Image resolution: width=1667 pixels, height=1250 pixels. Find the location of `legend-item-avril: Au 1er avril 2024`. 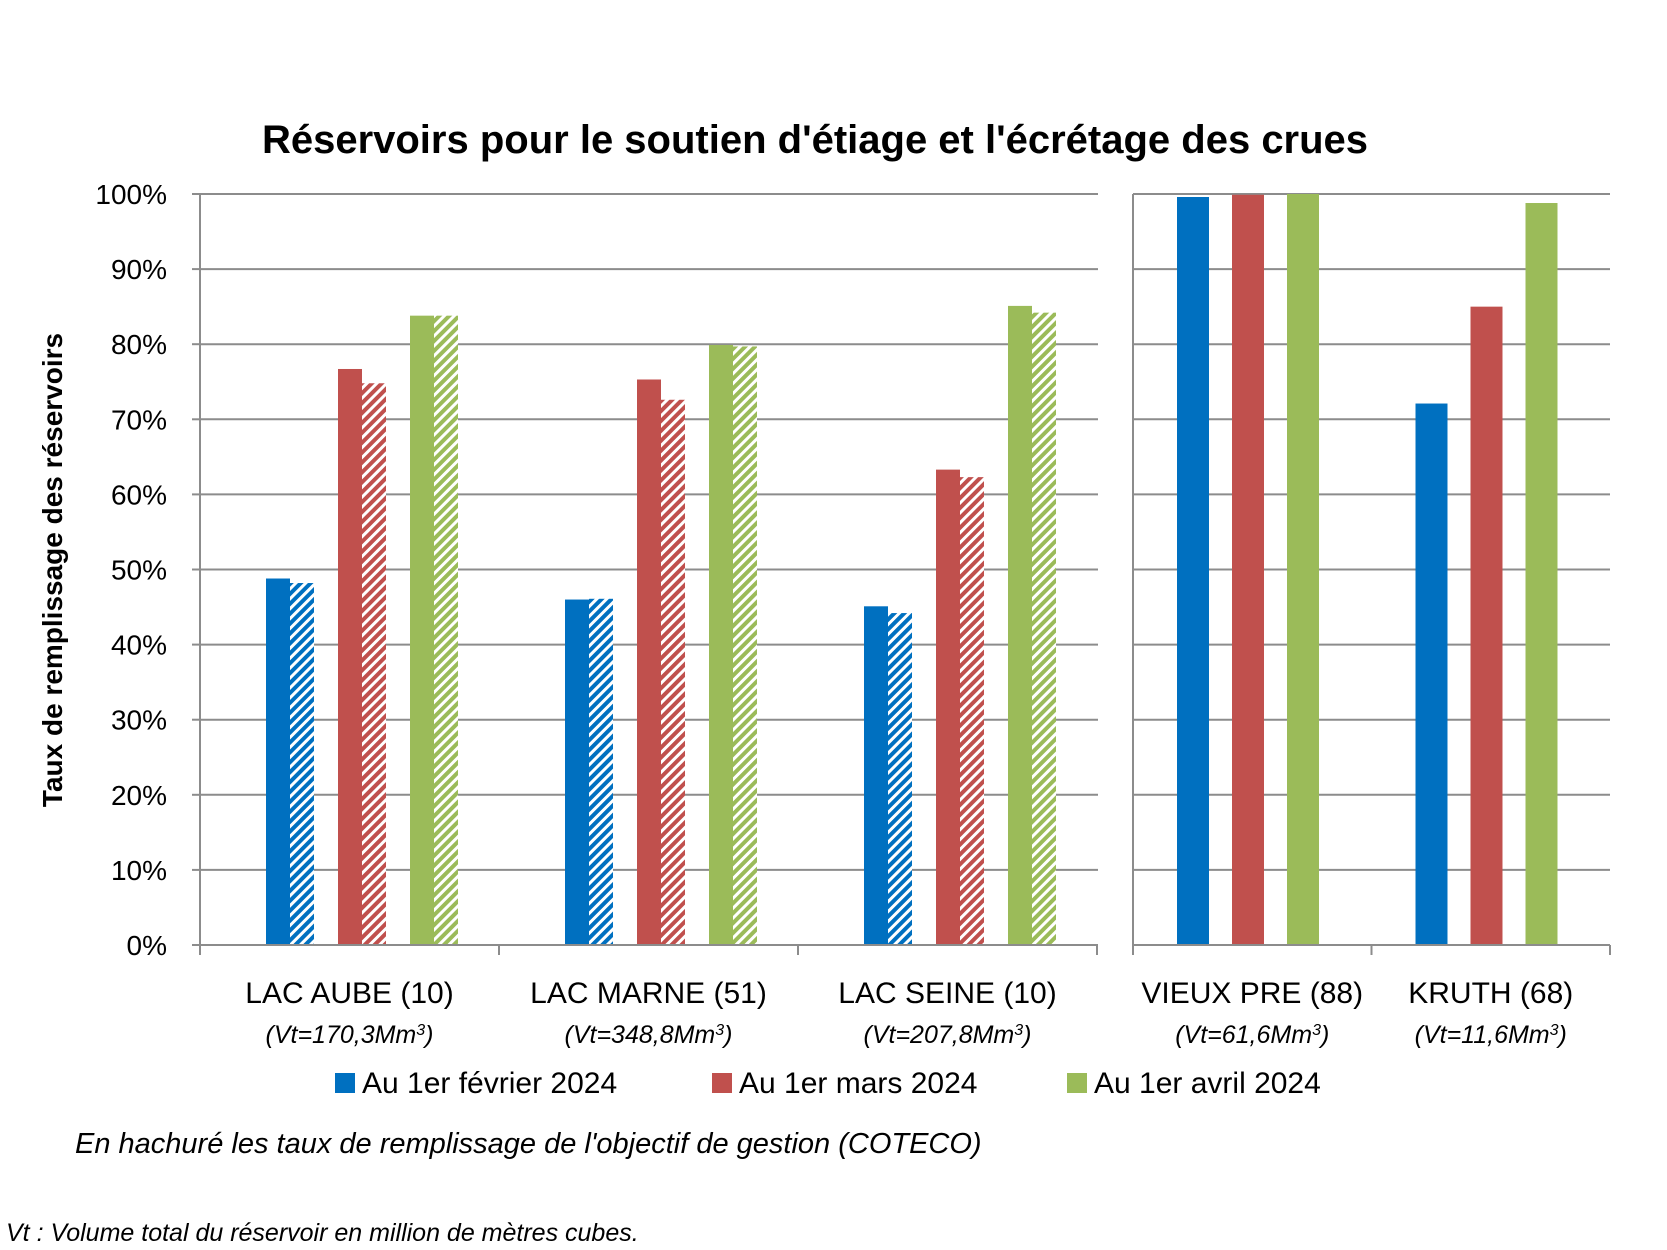

legend-item-avril: Au 1er avril 2024 is located at coordinates (1194, 1083).